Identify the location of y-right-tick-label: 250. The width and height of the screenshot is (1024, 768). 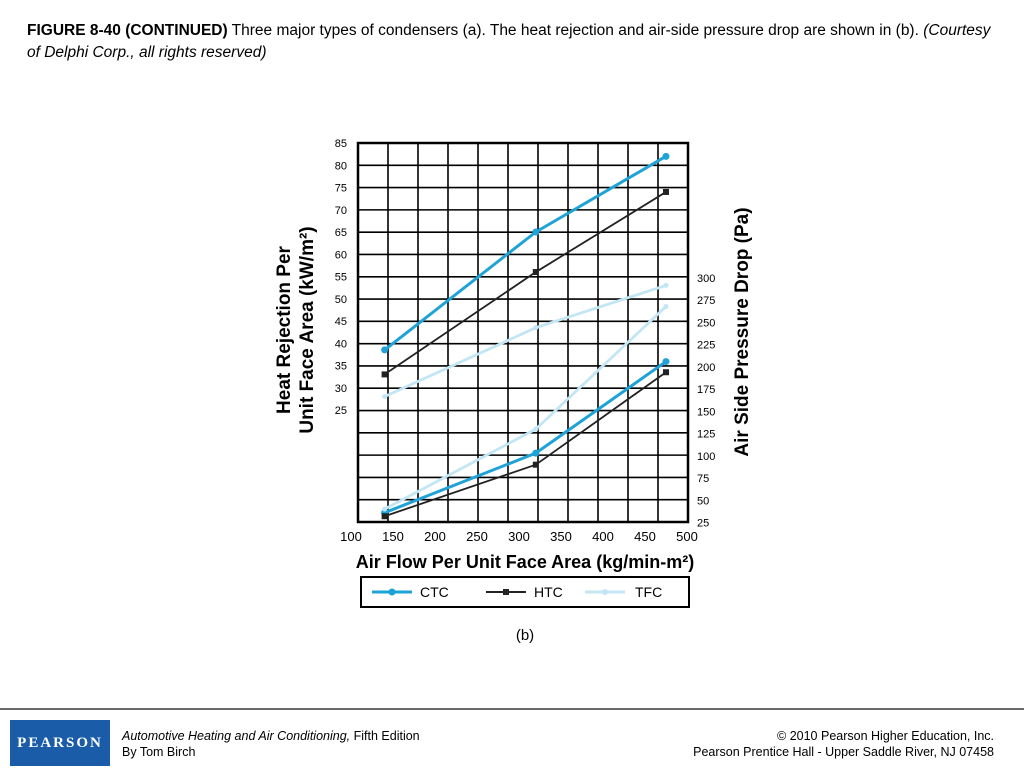
(706, 323).